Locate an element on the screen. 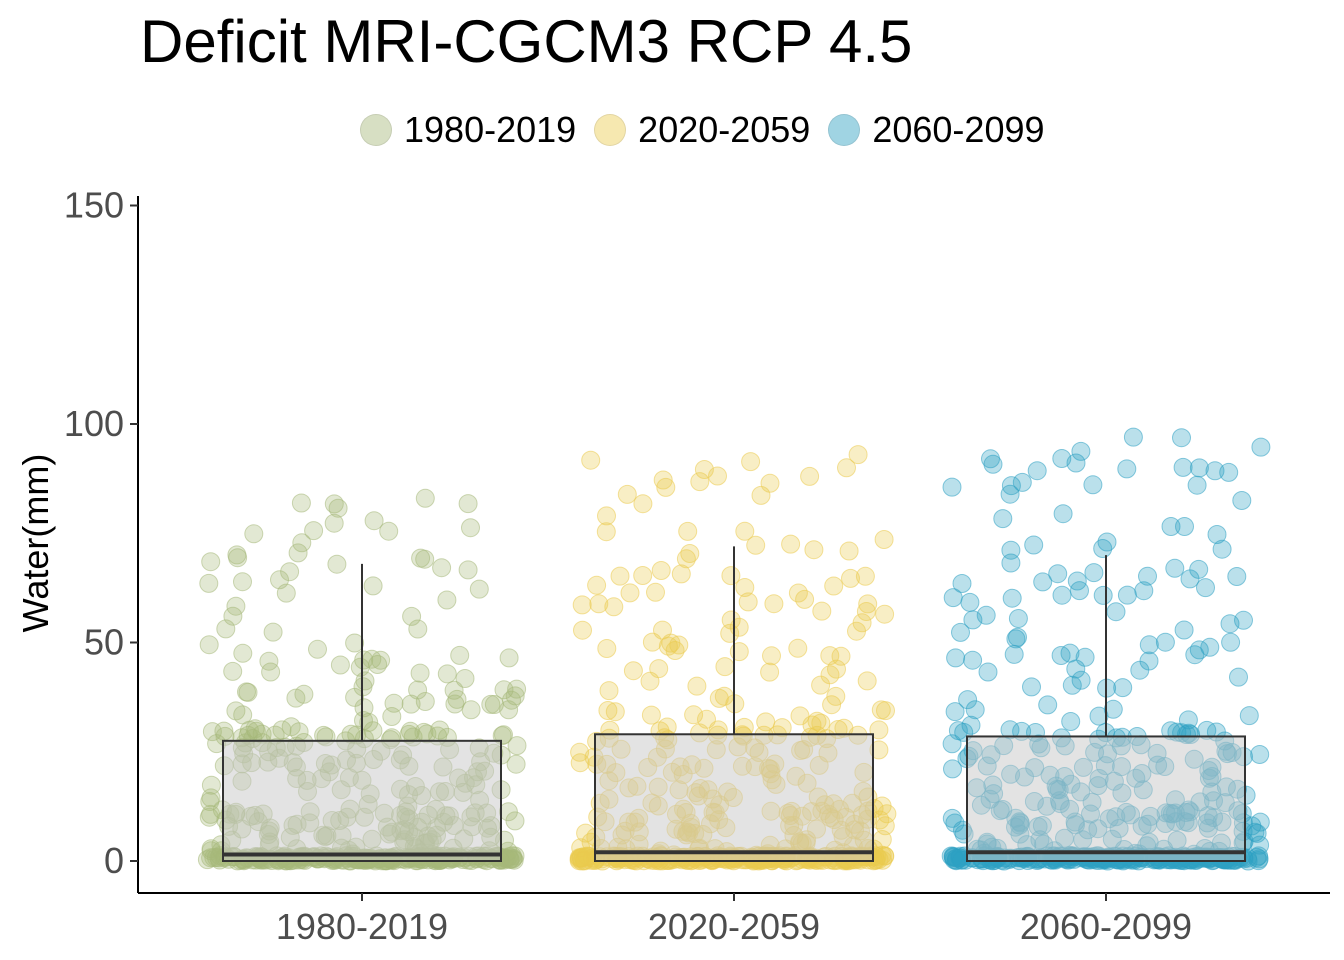 This screenshot has width=1344, height=960. y-tick-label: 150 is located at coordinates (94, 205).